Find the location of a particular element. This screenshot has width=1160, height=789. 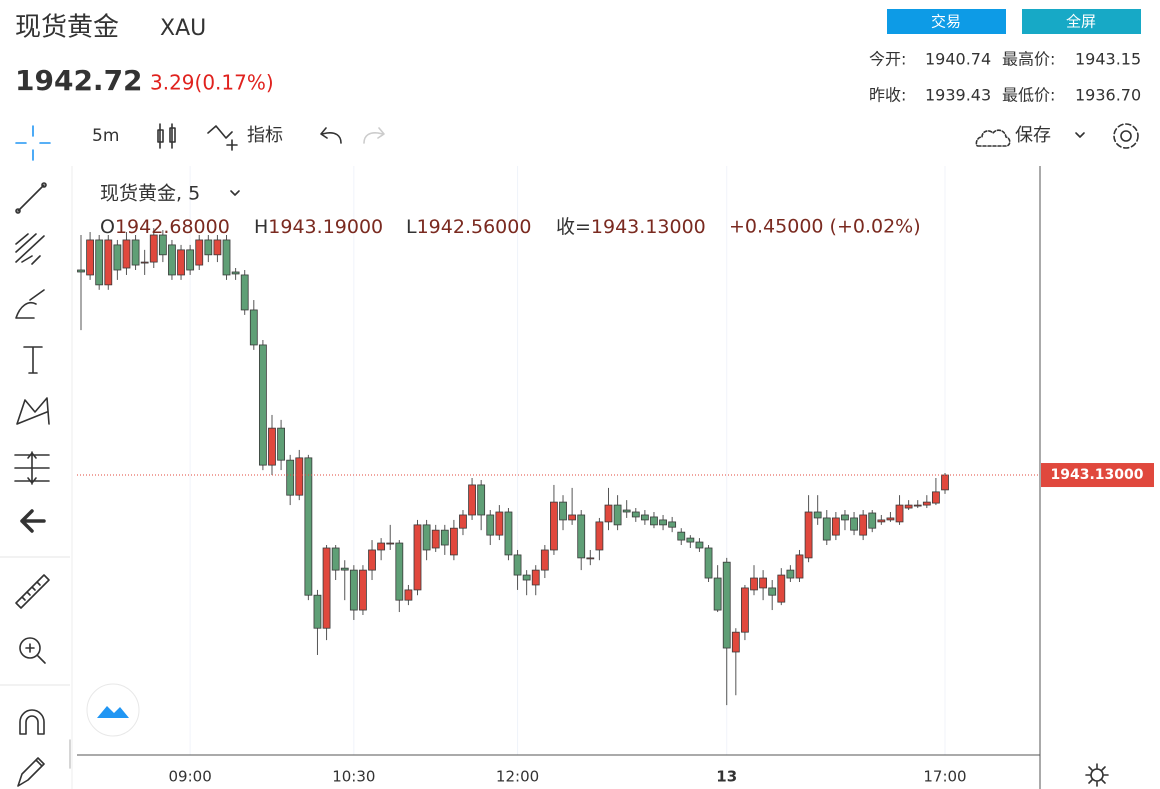

undo is located at coordinates (331, 135).